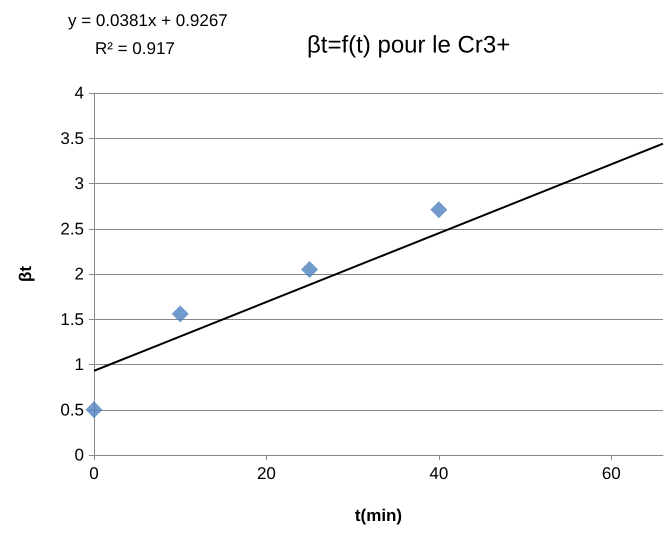 The width and height of the screenshot is (664, 545). What do you see at coordinates (72, 228) in the screenshot?
I see `y-tick-label: 2.5` at bounding box center [72, 228].